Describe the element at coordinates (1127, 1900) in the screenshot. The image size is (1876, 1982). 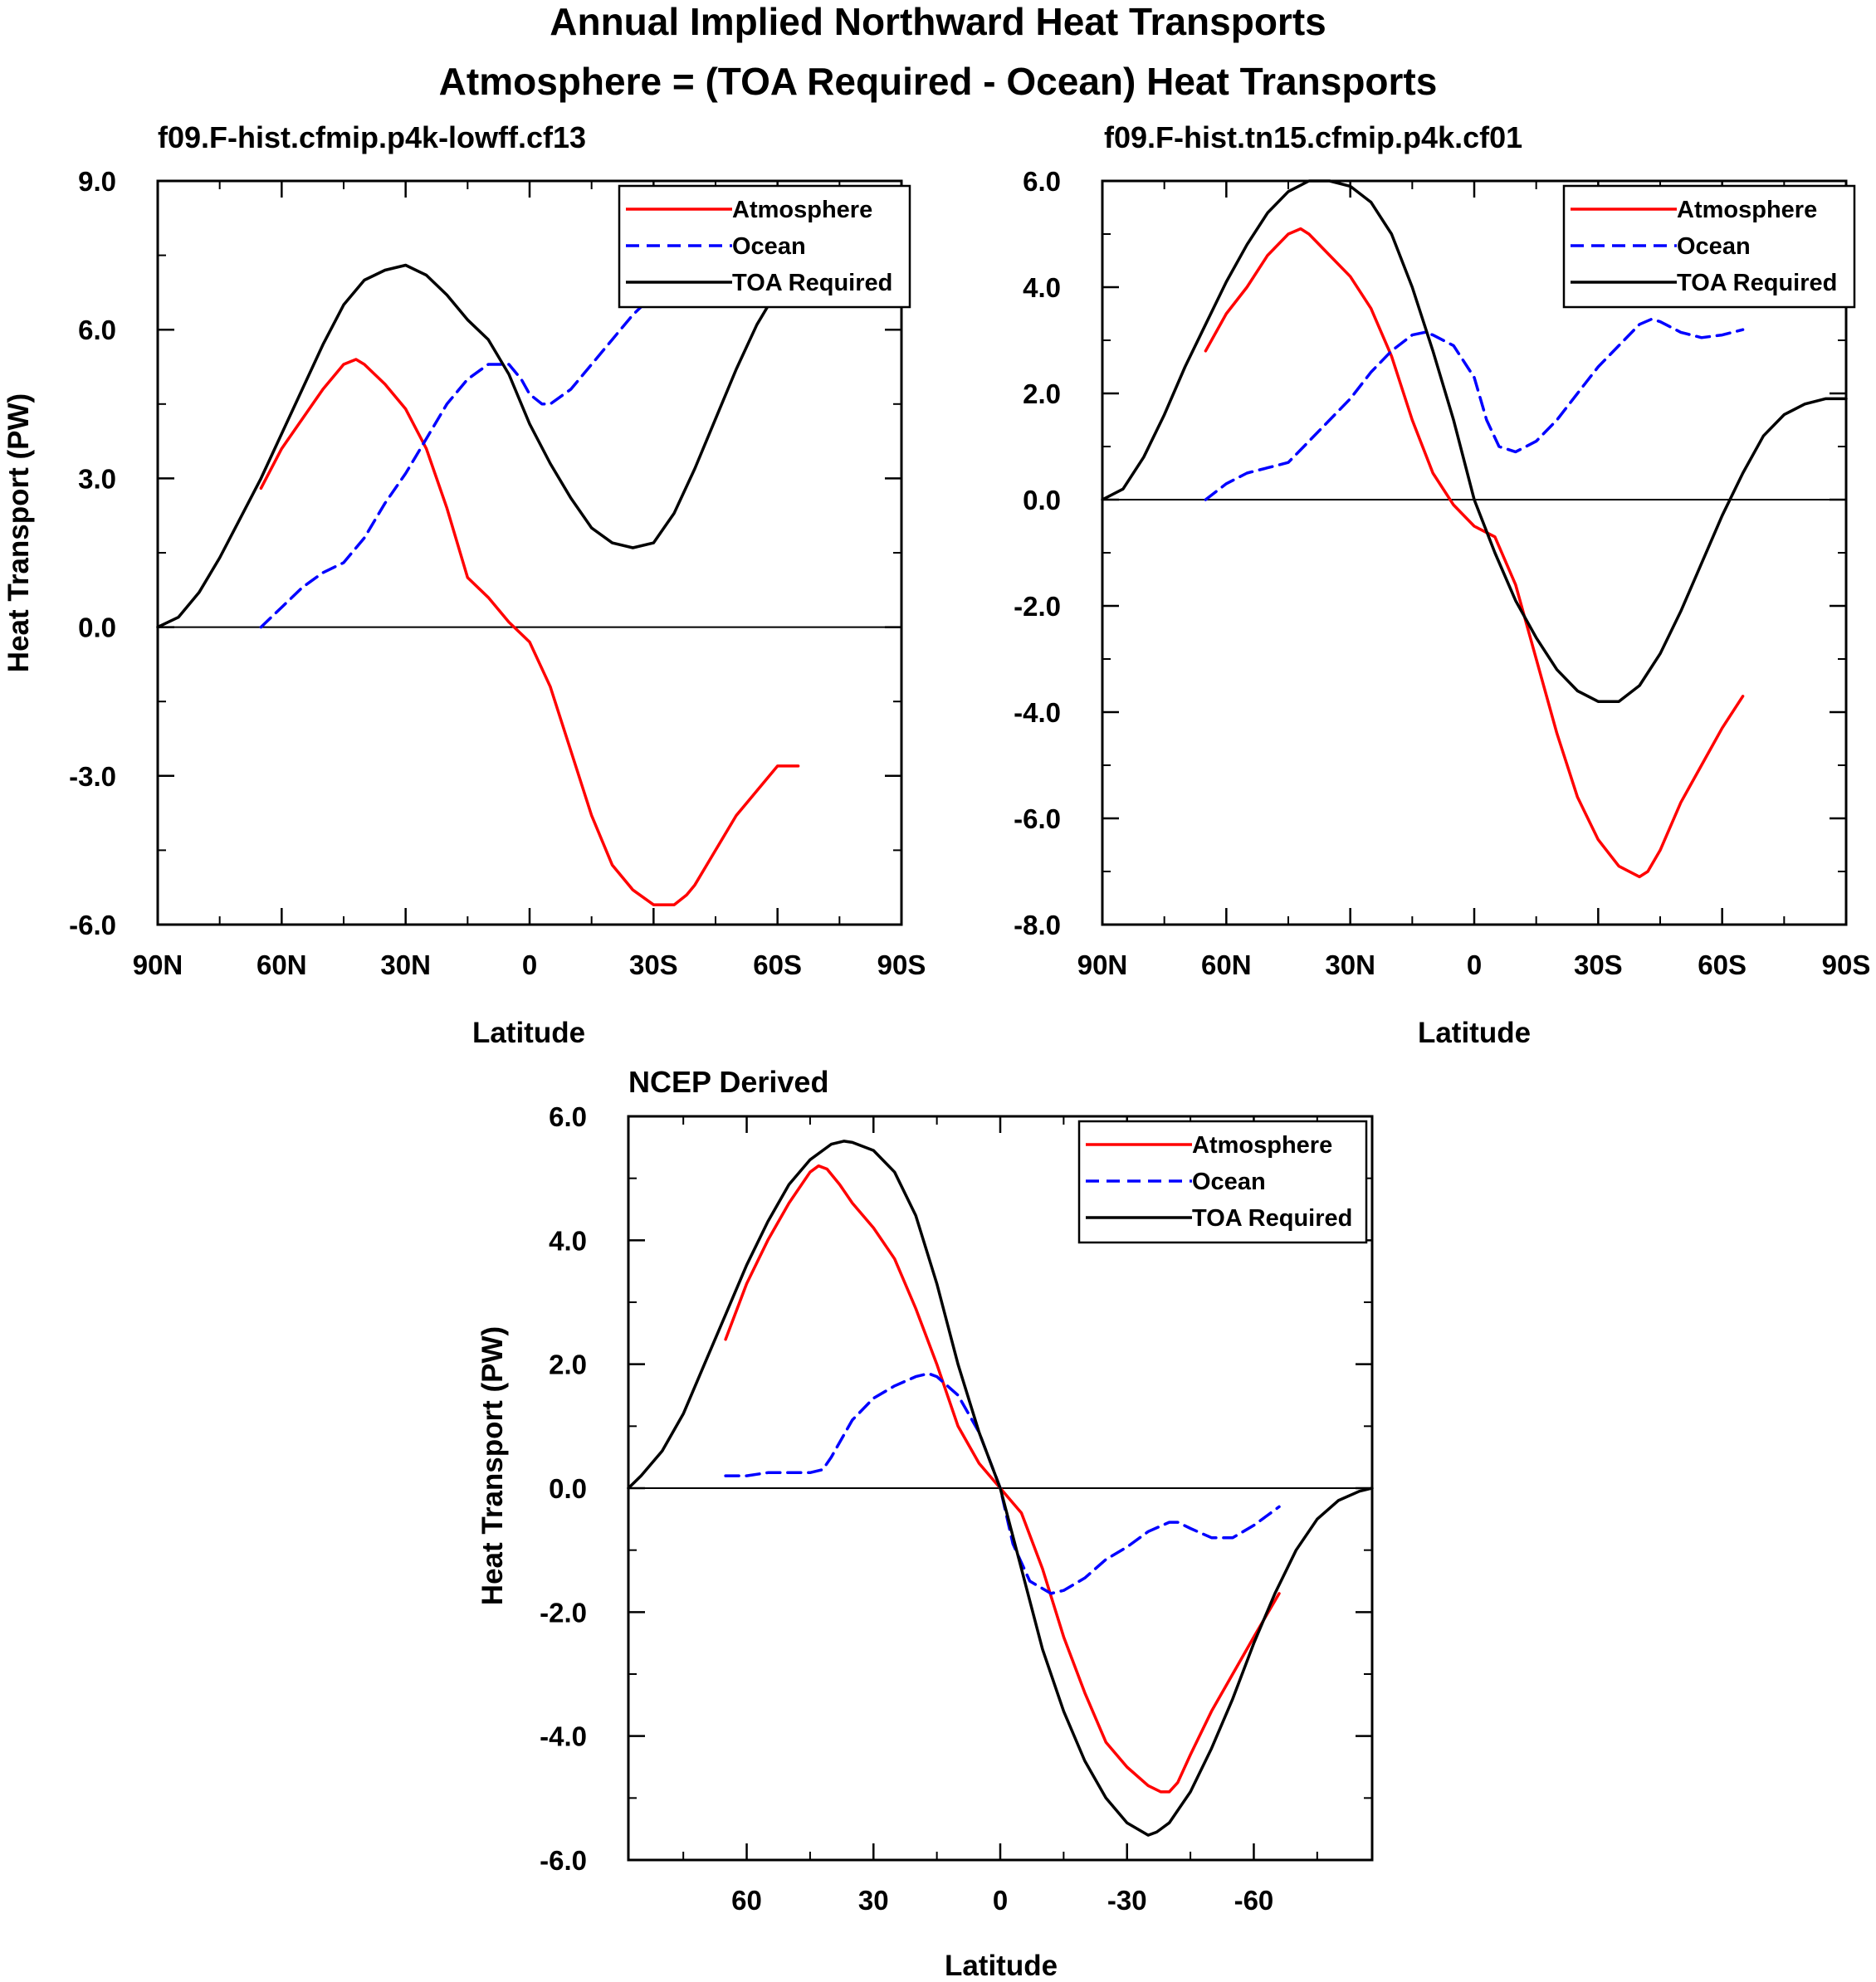
I see `x-tick-label: -30` at that location.